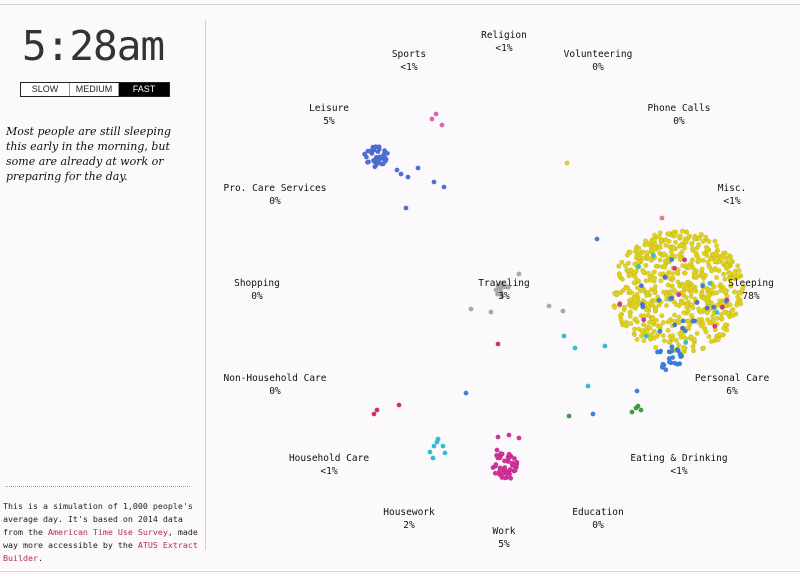  What do you see at coordinates (732, 195) in the screenshot?
I see `activity-label-misc: Misc. <1%` at bounding box center [732, 195].